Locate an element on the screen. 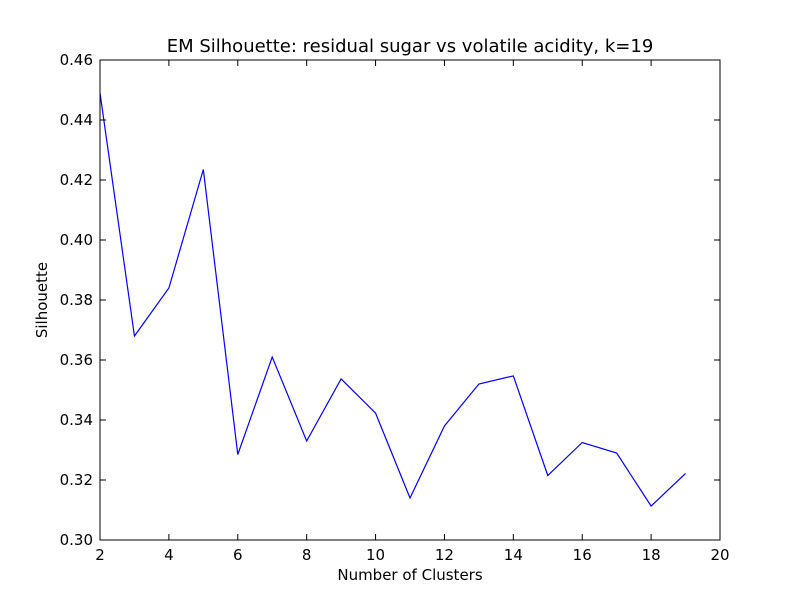  x-tick-label: 18 is located at coordinates (651, 555).